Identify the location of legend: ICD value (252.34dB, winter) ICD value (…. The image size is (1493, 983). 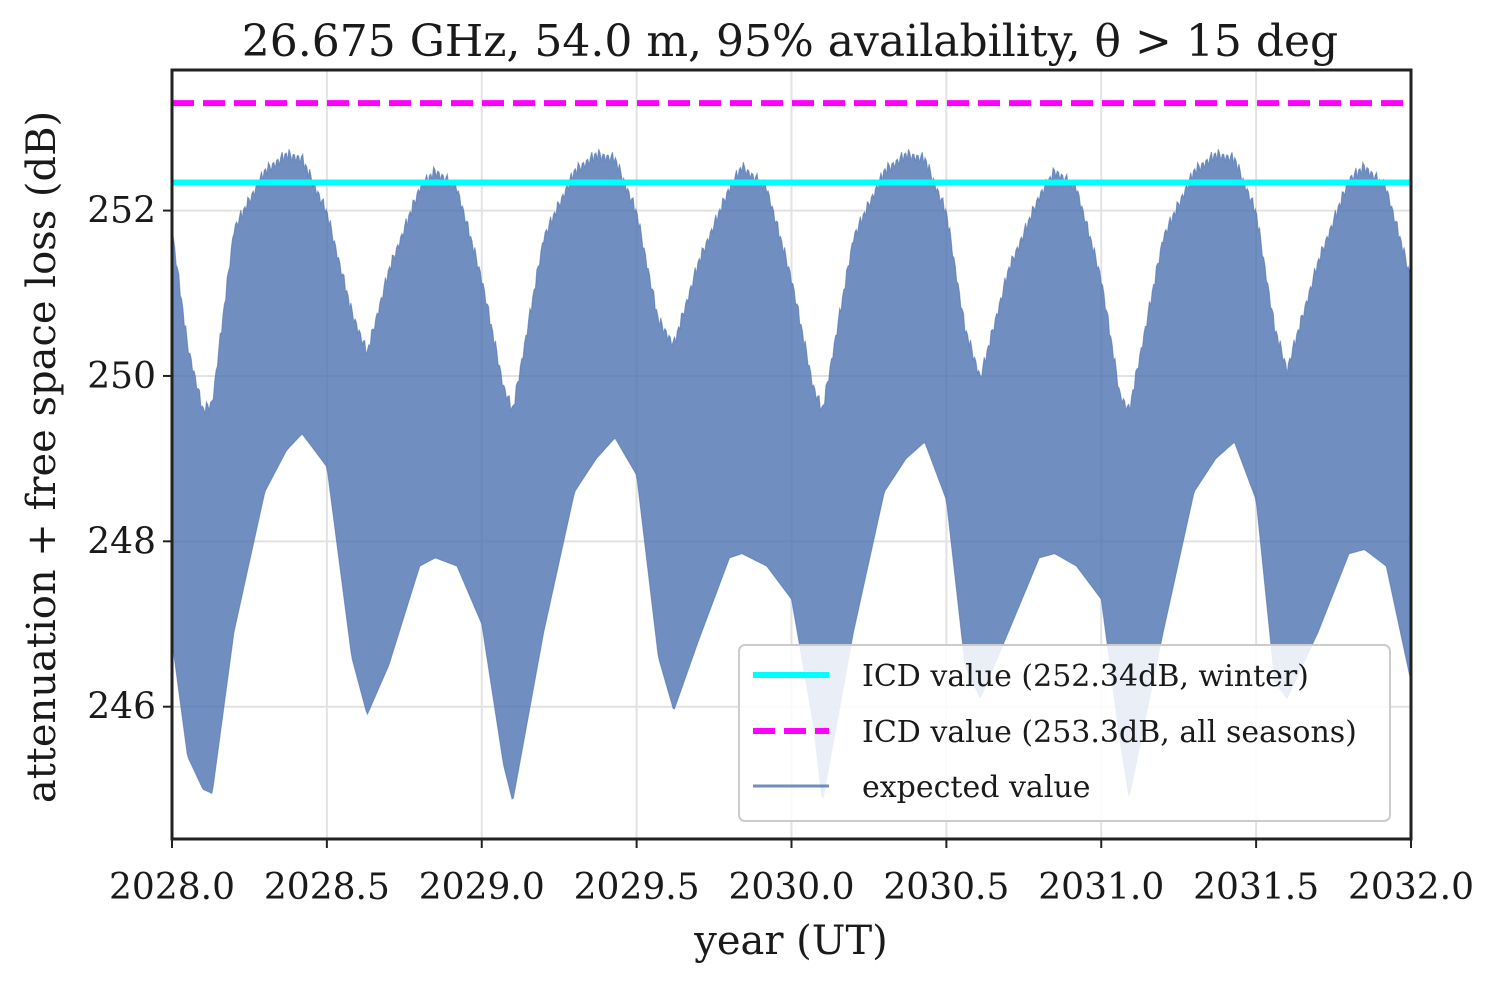
(1064, 733).